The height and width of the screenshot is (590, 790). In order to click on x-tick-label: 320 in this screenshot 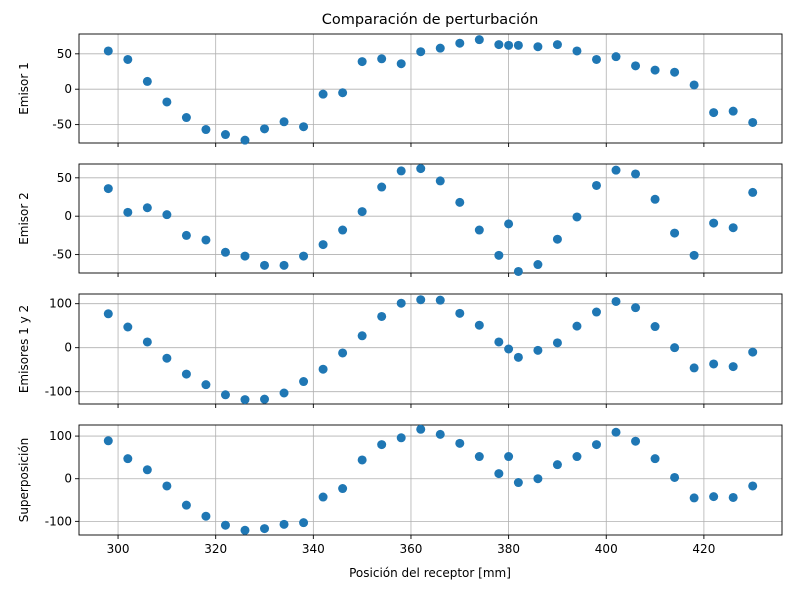, I will do `click(215, 549)`.